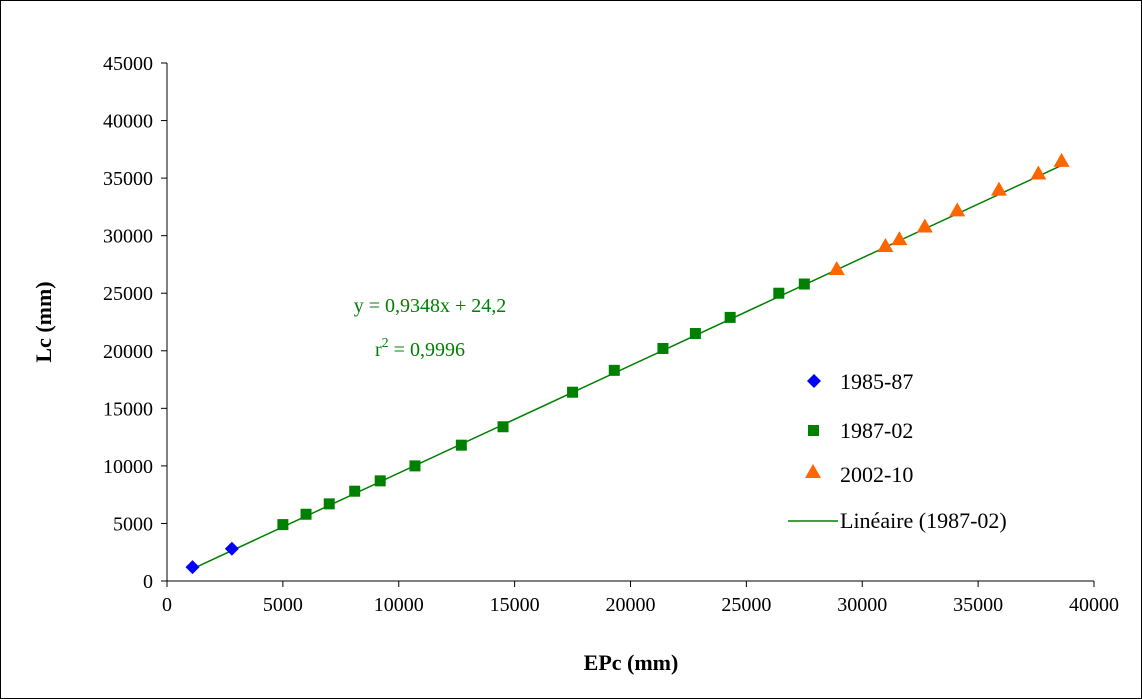 This screenshot has height=699, width=1142. I want to click on trend-equation: y = 0,9348x + 24,2, so click(430, 306).